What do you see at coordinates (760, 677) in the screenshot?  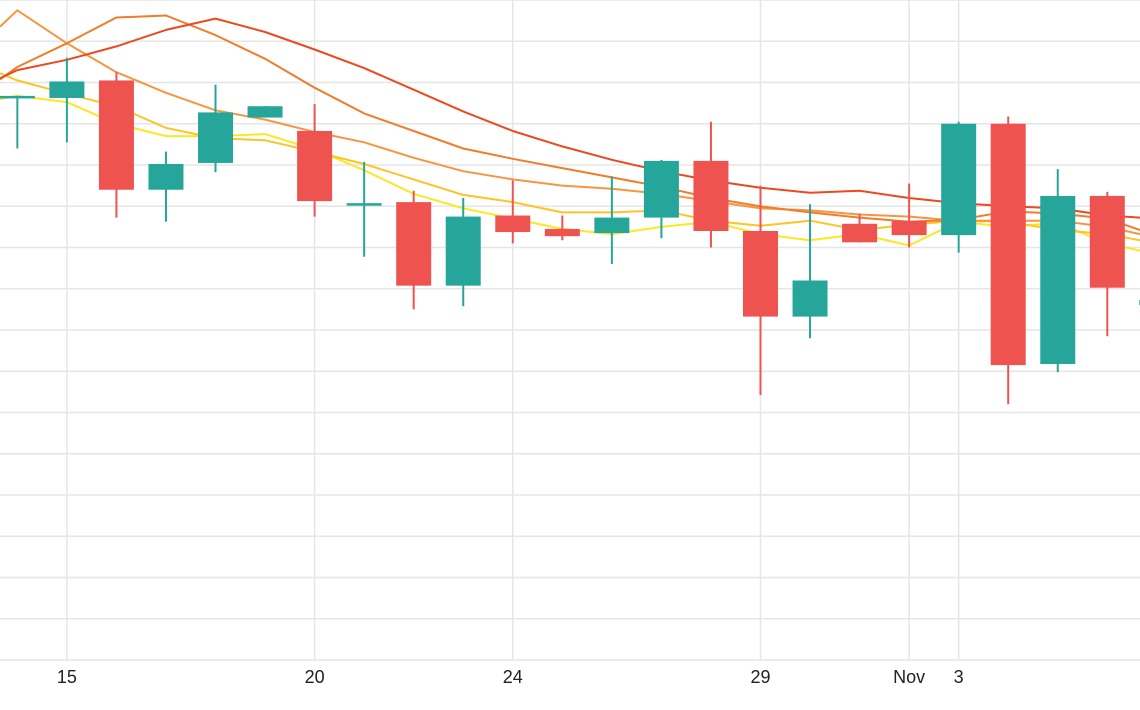 I see `x-tick-label: 29` at bounding box center [760, 677].